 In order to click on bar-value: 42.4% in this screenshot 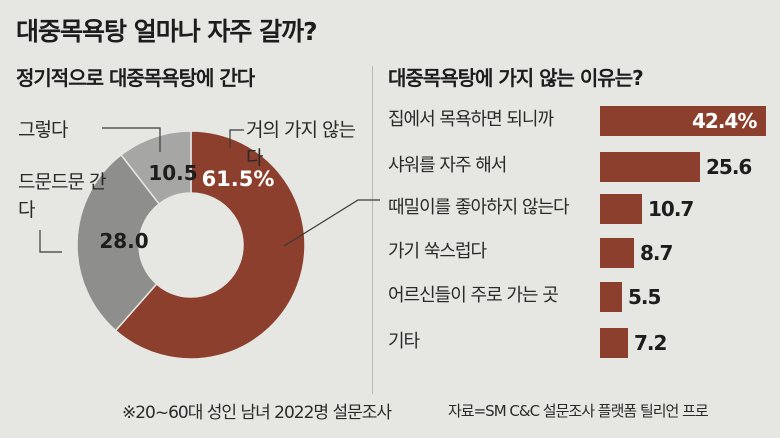, I will do `click(724, 121)`.